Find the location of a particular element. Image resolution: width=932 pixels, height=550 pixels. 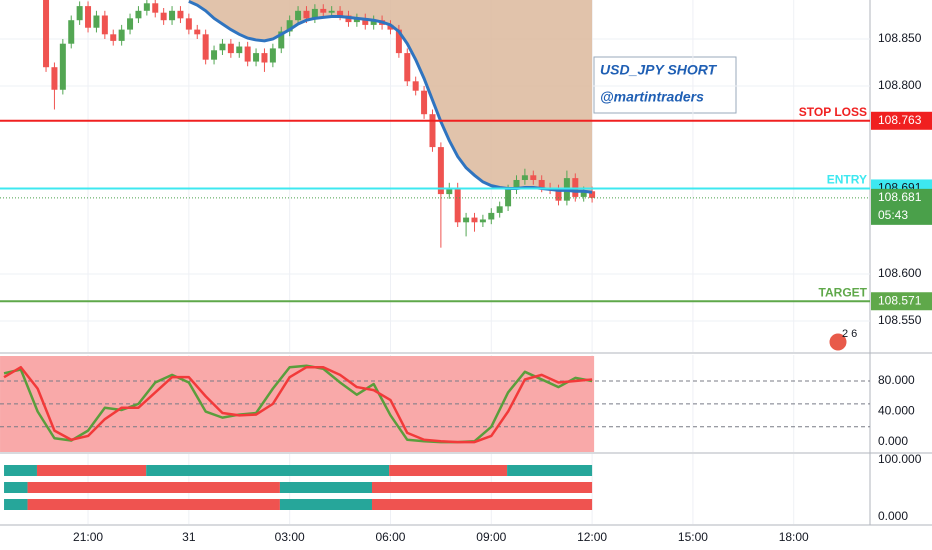

price-badge-label: 108.571 is located at coordinates (900, 300).